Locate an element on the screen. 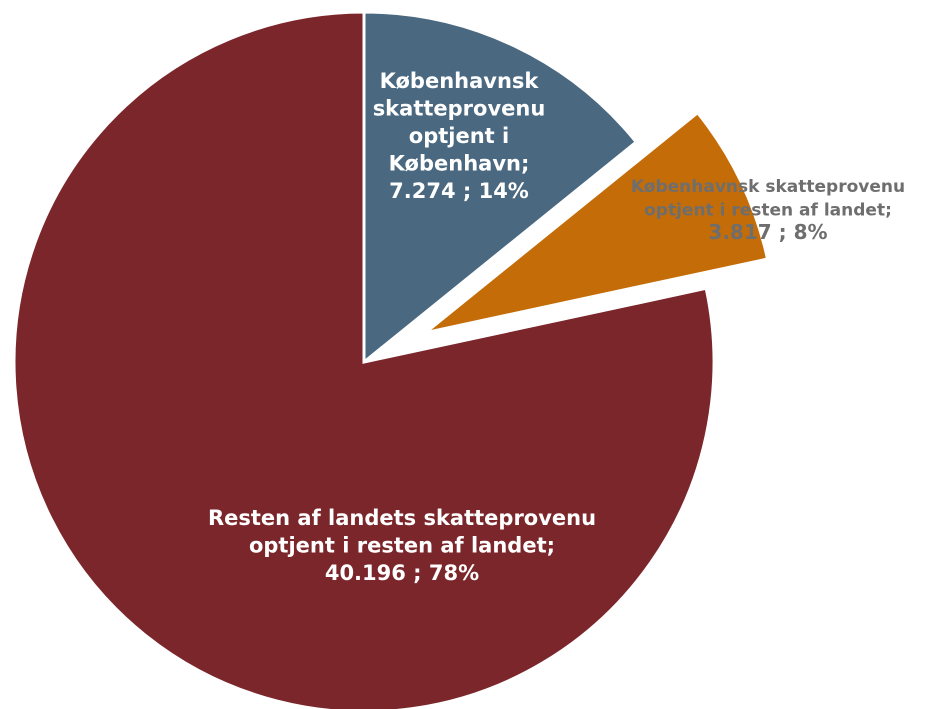  pie-slice-label-line: 3.817 ; 8% is located at coordinates (767, 232).